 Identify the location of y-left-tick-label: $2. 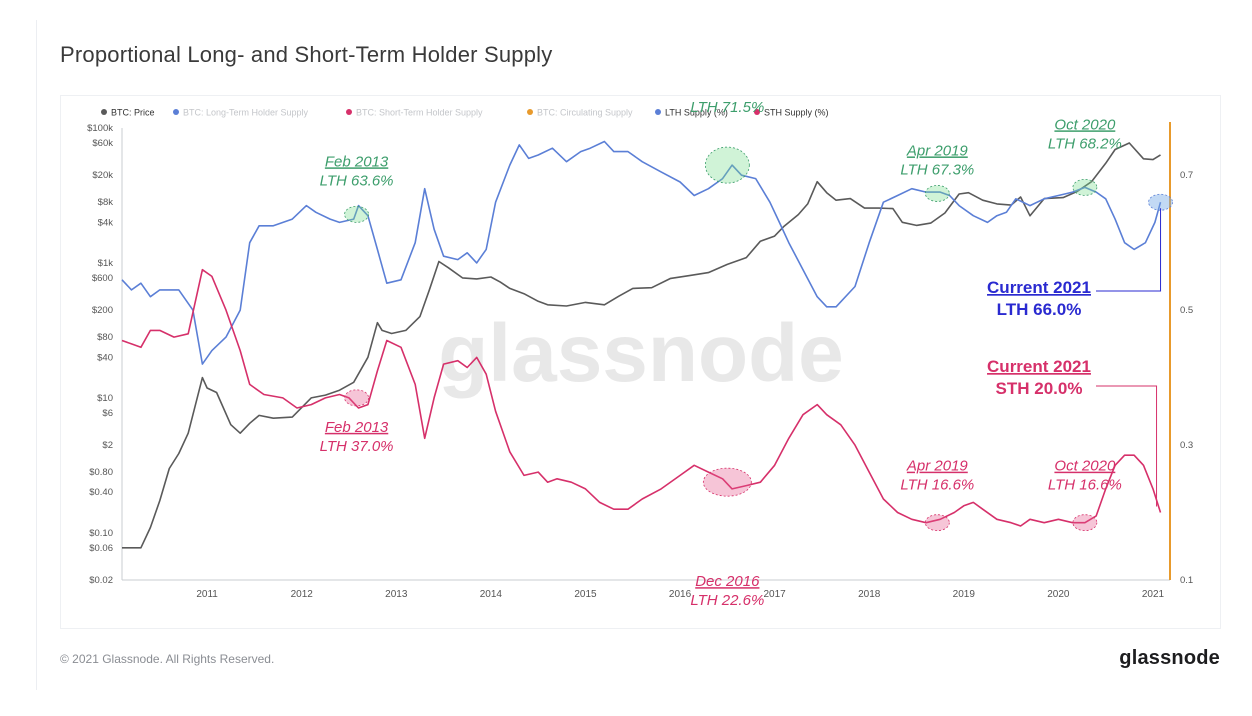
(107, 445).